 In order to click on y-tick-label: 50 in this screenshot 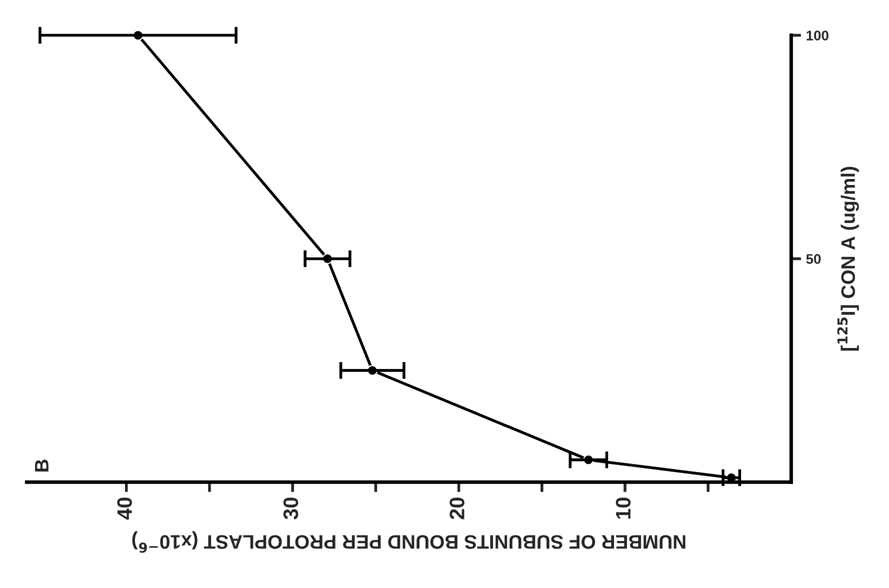, I will do `click(813, 259)`.